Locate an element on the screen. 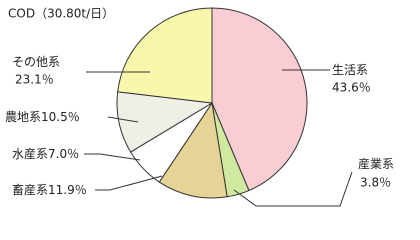 This screenshot has width=420, height=240. chart-title: COD（30.80t/日） is located at coordinates (61, 14).